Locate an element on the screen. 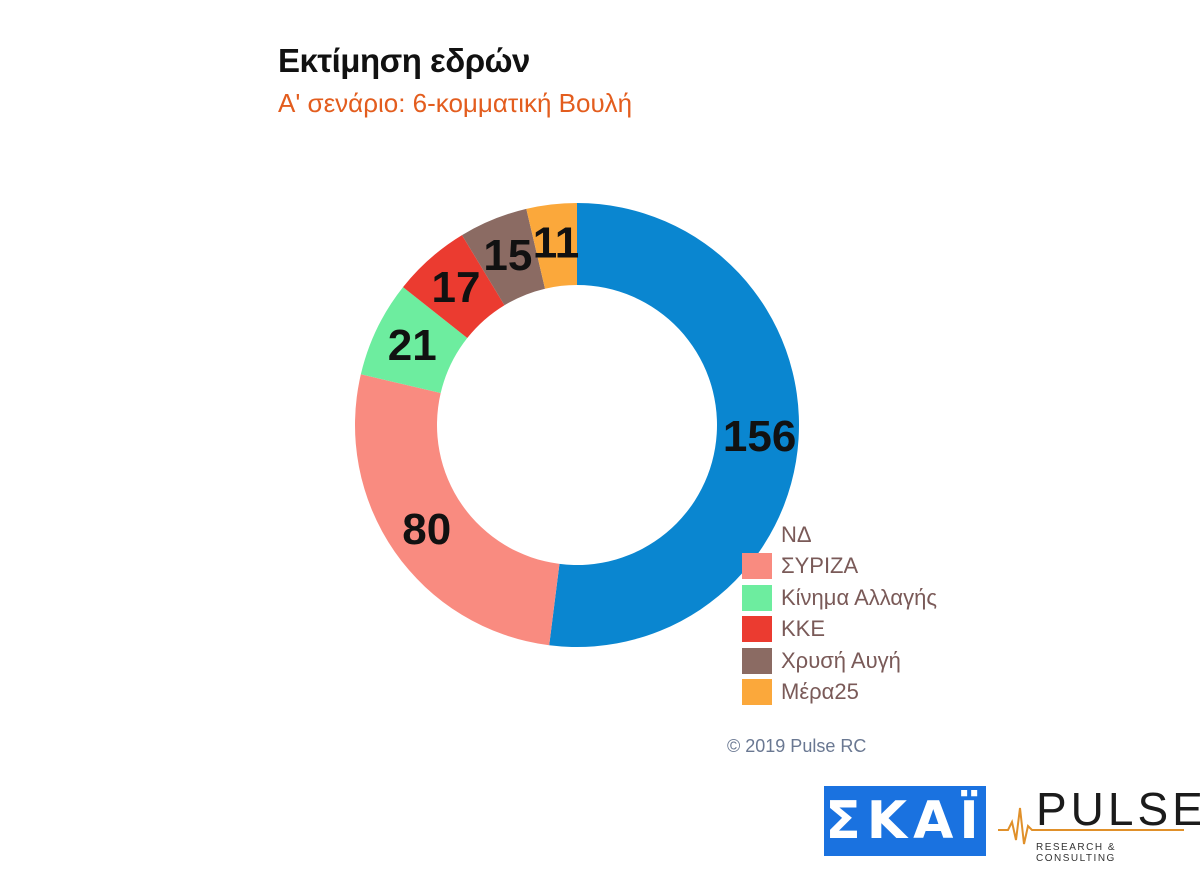 Image resolution: width=1200 pixels, height=870 pixels. legend-label: ΣΥΡΙΖΑ is located at coordinates (820, 566).